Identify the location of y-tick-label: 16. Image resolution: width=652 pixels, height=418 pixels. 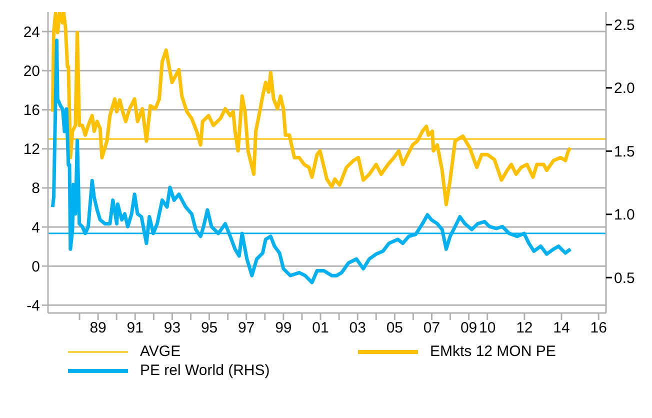
(31, 111).